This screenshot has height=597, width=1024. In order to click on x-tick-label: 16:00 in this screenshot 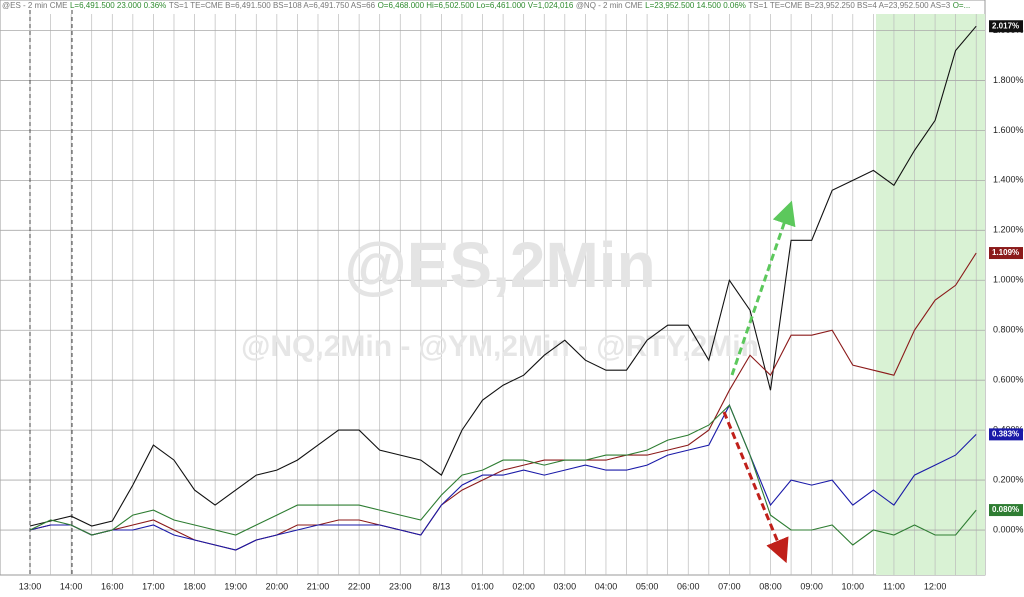, I will do `click(112, 586)`.